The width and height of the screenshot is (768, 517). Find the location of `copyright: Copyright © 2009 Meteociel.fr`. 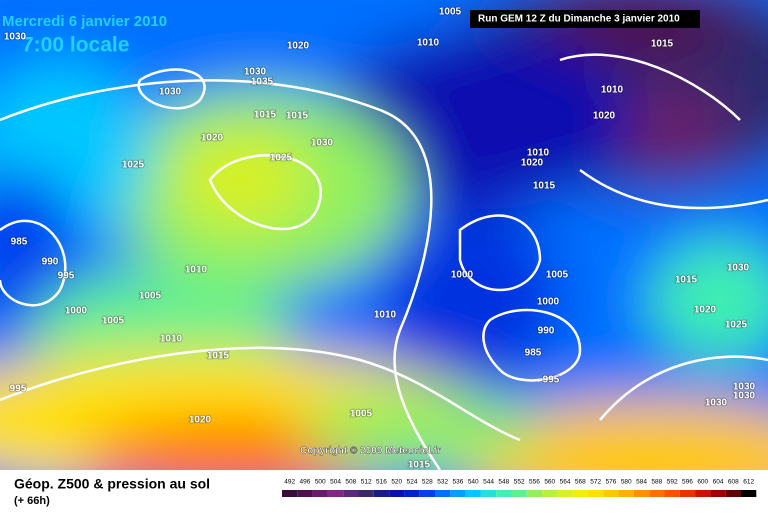

copyright: Copyright © 2009 Meteociel.fr is located at coordinates (370, 451).